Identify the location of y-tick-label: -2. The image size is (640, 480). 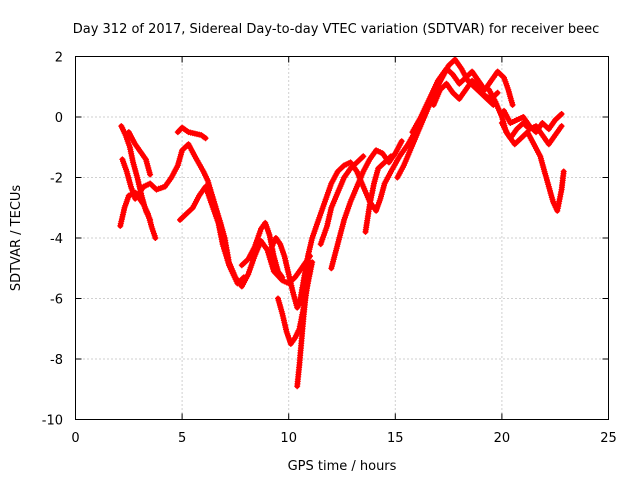
(56, 179).